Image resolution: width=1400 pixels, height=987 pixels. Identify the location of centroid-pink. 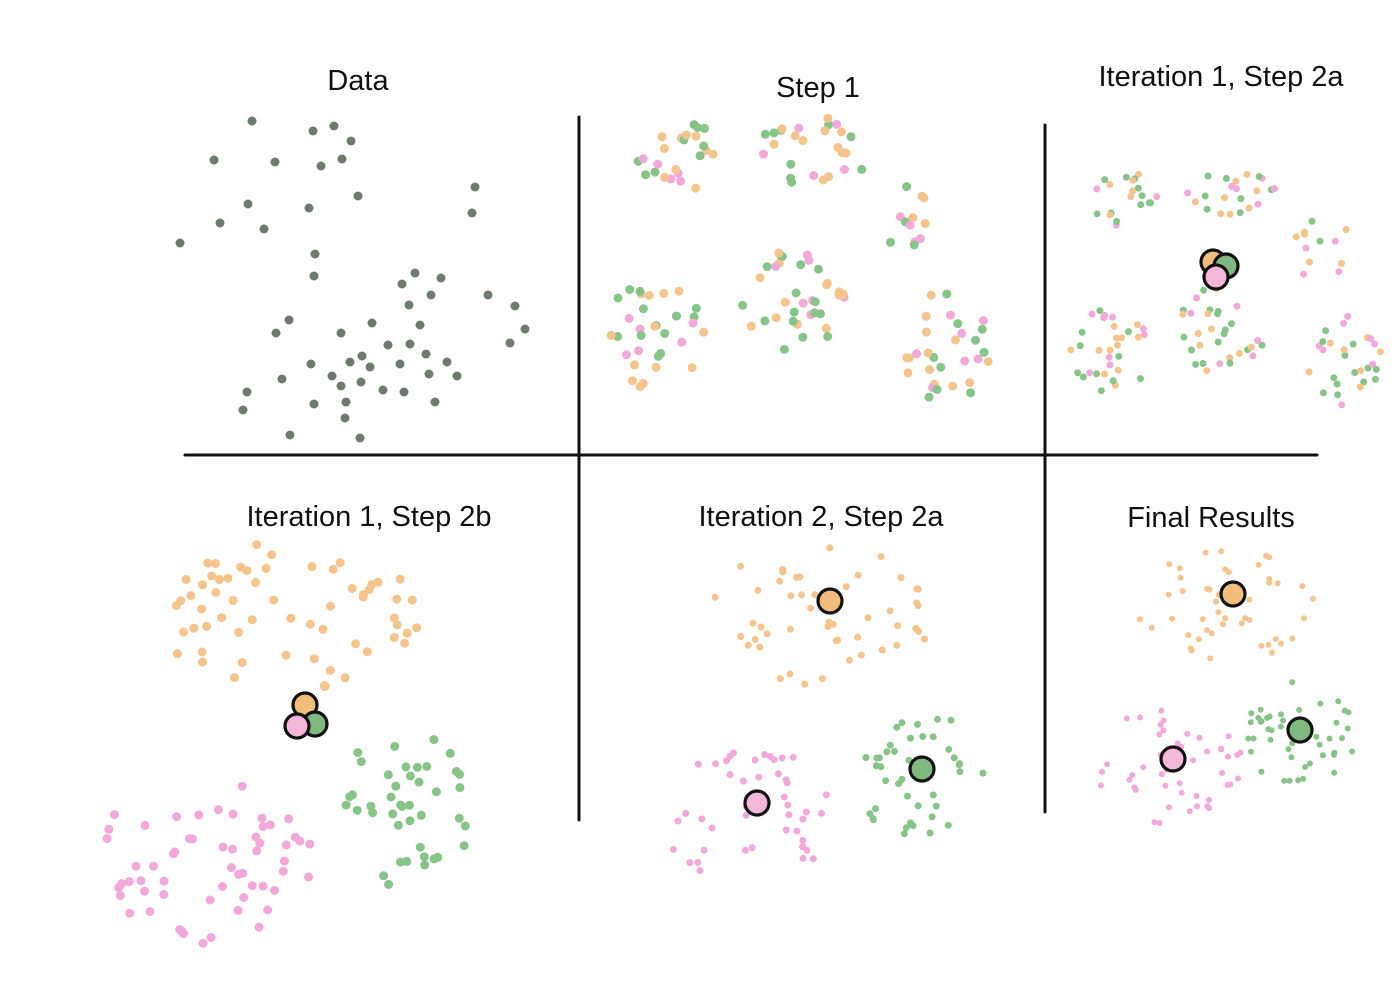
(1216, 277).